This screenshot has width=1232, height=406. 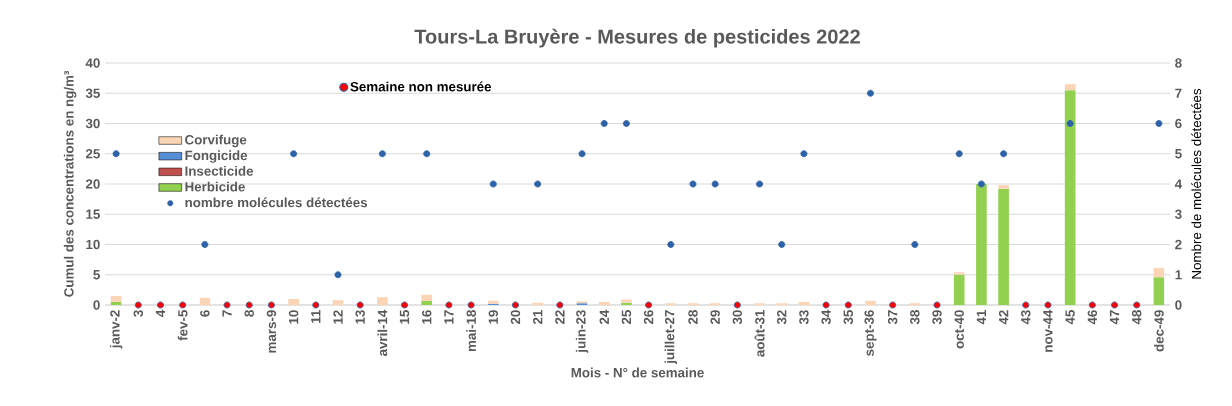 I want to click on x-tick-label: fev-5, so click(x=182, y=325).